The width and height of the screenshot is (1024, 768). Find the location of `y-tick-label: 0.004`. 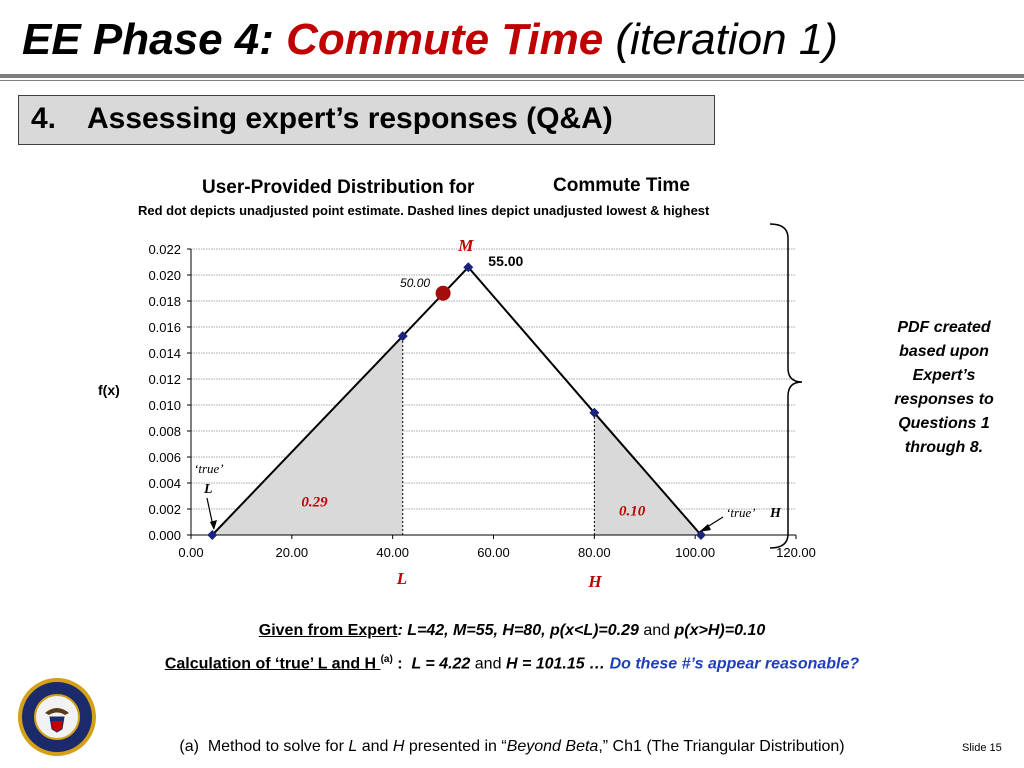

y-tick-label: 0.004 is located at coordinates (164, 483).